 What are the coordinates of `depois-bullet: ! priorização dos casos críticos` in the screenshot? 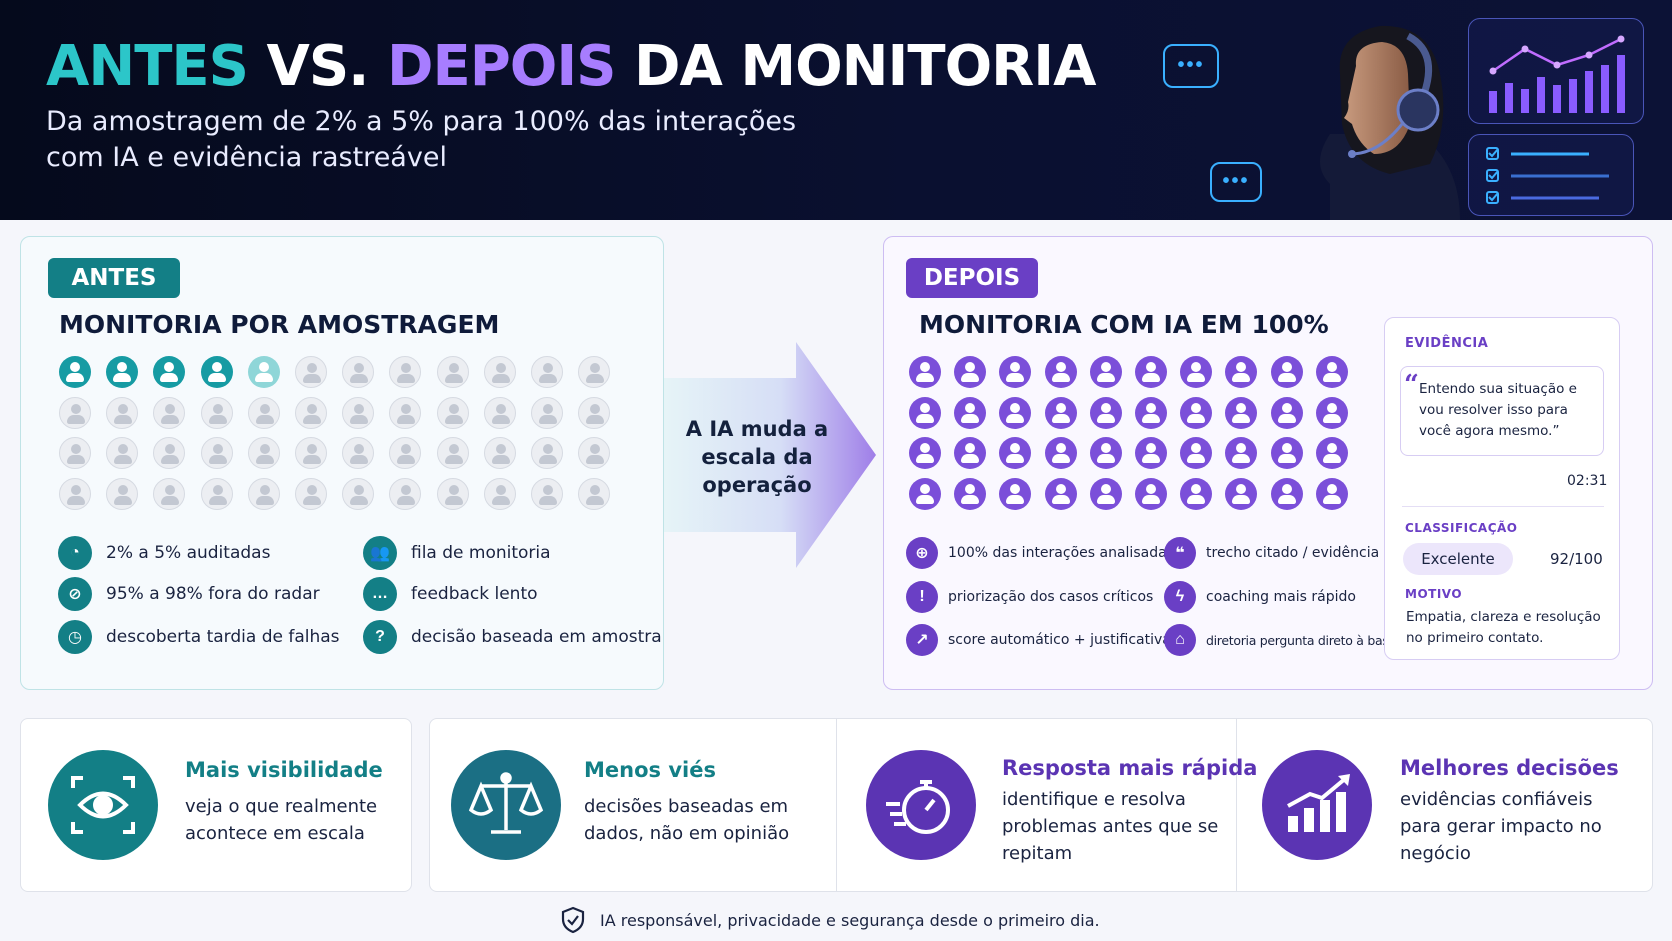 It's located at (1029, 597).